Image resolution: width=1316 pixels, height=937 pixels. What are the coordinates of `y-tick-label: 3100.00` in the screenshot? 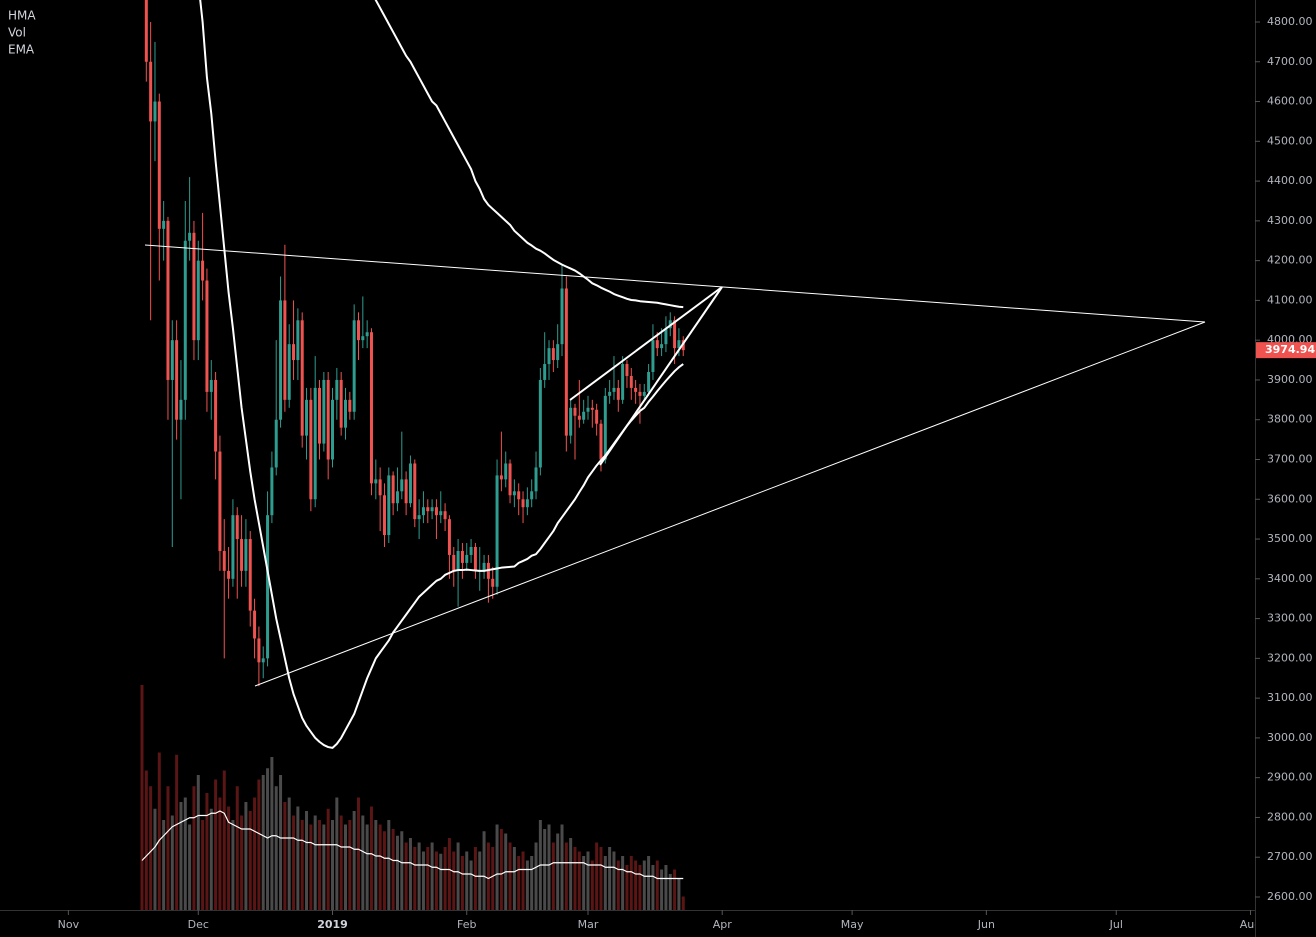 It's located at (1290, 697).